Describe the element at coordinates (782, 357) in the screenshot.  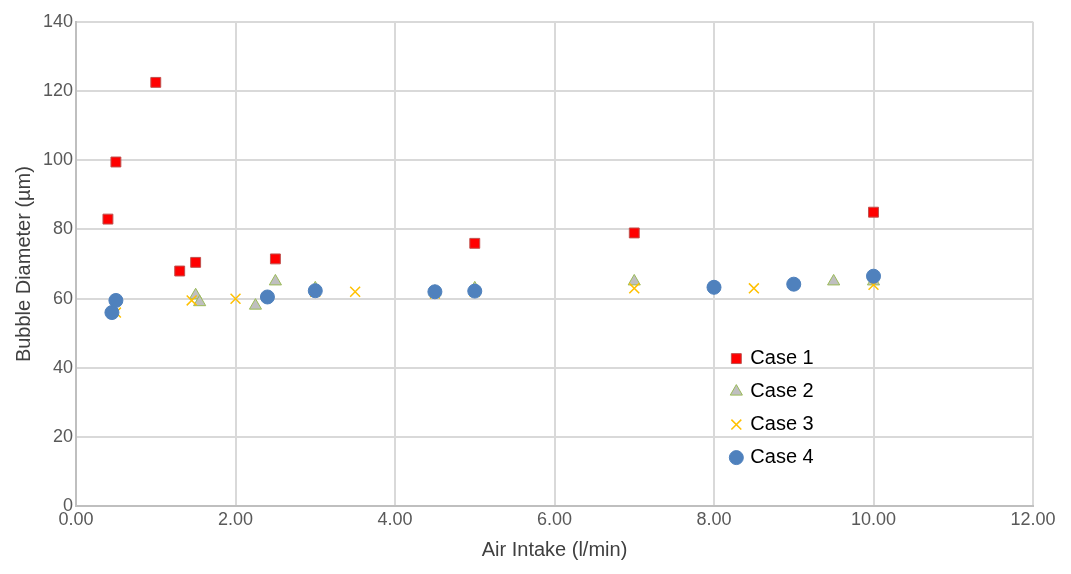
I see `legend-label: Case 1` at that location.